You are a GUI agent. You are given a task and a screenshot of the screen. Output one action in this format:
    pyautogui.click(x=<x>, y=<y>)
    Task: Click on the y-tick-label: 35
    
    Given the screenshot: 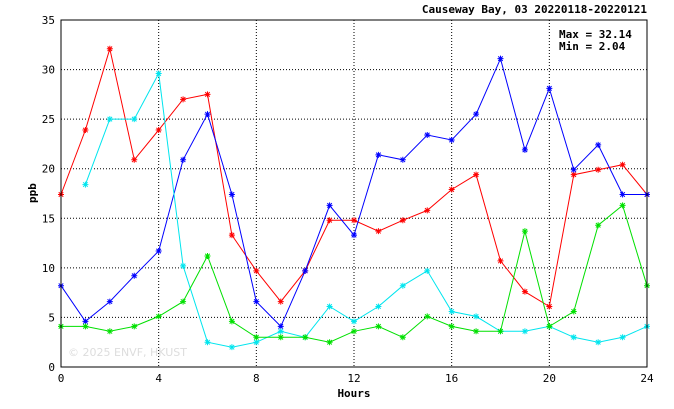 What is the action you would take?
    pyautogui.click(x=48, y=20)
    